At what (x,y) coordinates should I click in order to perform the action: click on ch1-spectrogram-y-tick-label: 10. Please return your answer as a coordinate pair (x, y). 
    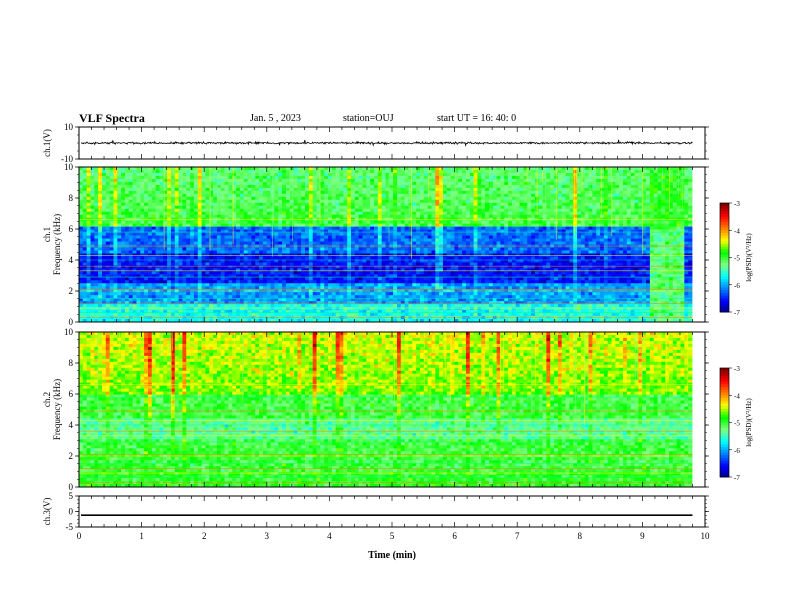
    Looking at the image, I should click on (69, 167).